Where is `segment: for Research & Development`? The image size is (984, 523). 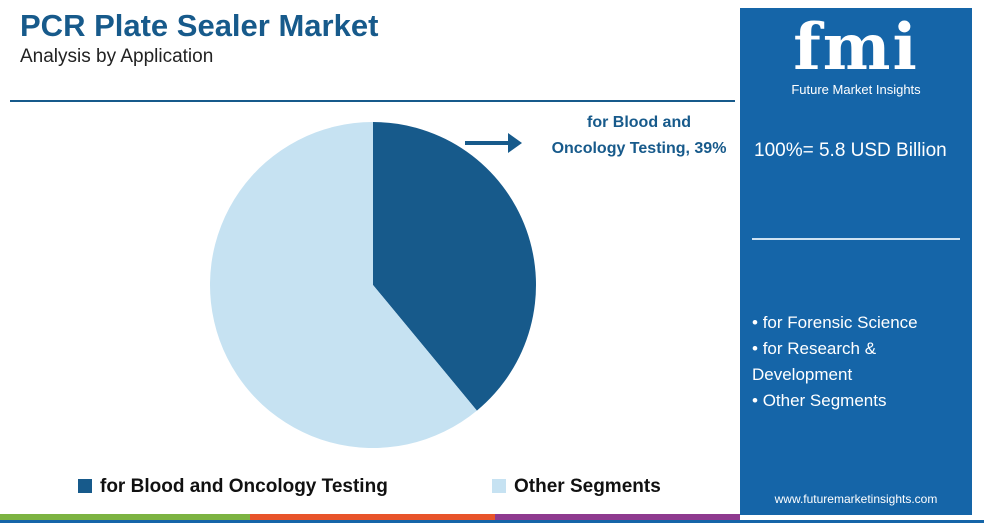 segment: for Research & Development is located at coordinates (859, 362).